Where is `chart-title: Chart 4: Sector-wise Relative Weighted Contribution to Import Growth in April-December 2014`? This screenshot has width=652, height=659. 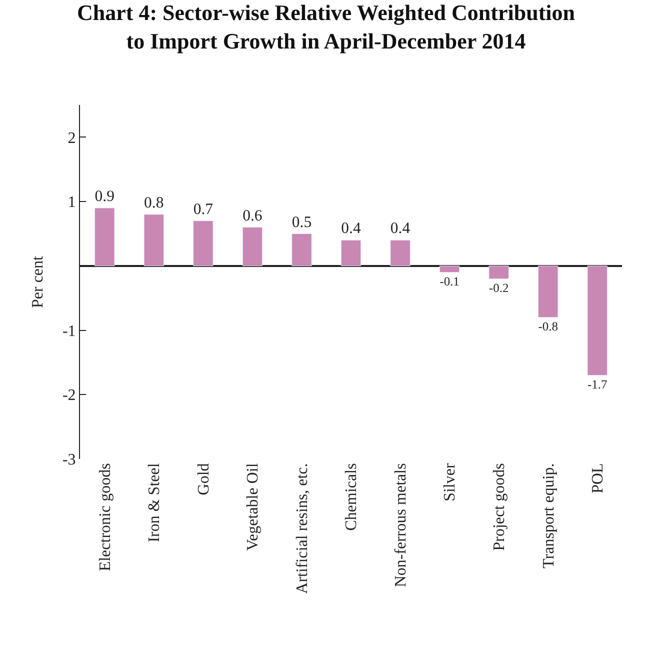 chart-title: Chart 4: Sector-wise Relative Weighted Contribution to Import Growth in April-December 2014 is located at coordinates (326, 27).